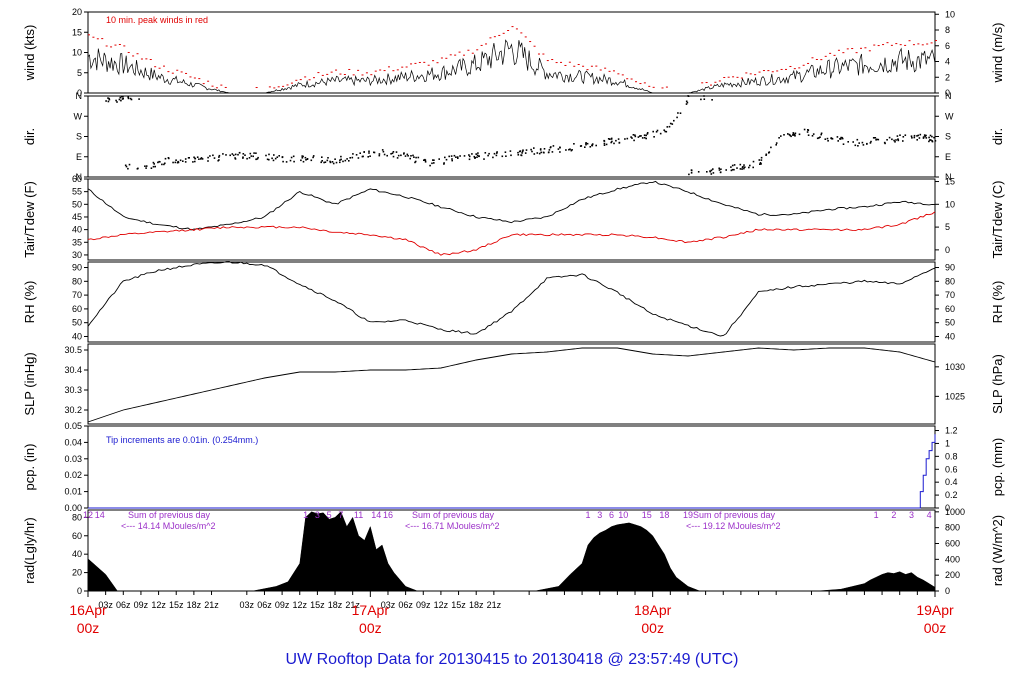 The image size is (1024, 700). What do you see at coordinates (688, 515) in the screenshot?
I see `rad-hour-mark: 19` at bounding box center [688, 515].